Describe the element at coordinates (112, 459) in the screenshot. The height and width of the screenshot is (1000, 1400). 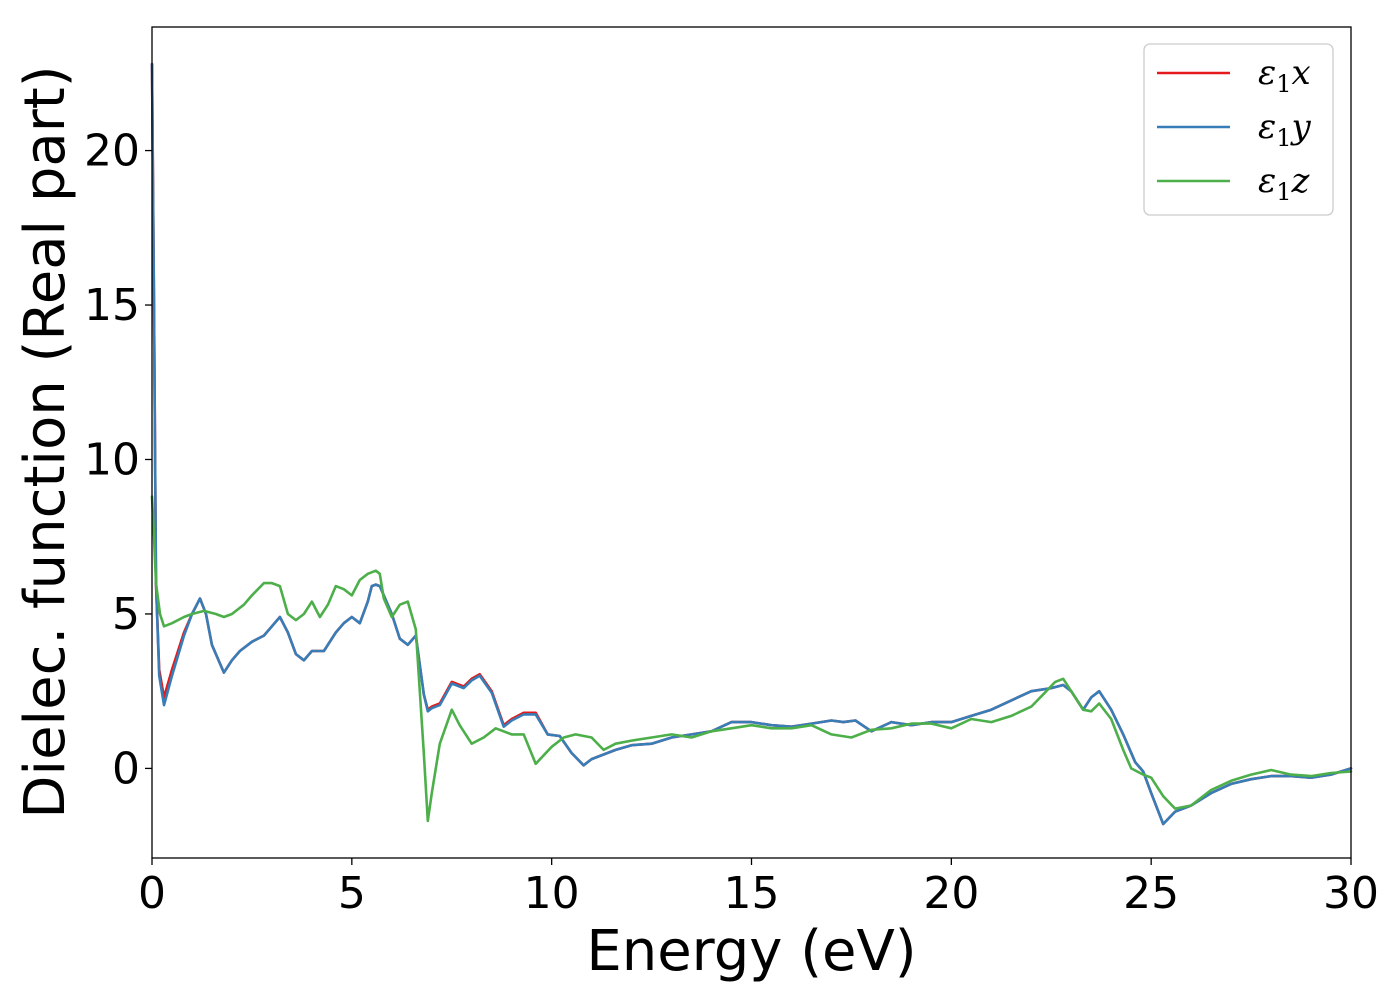
I see `y-tick-label: 10` at that location.